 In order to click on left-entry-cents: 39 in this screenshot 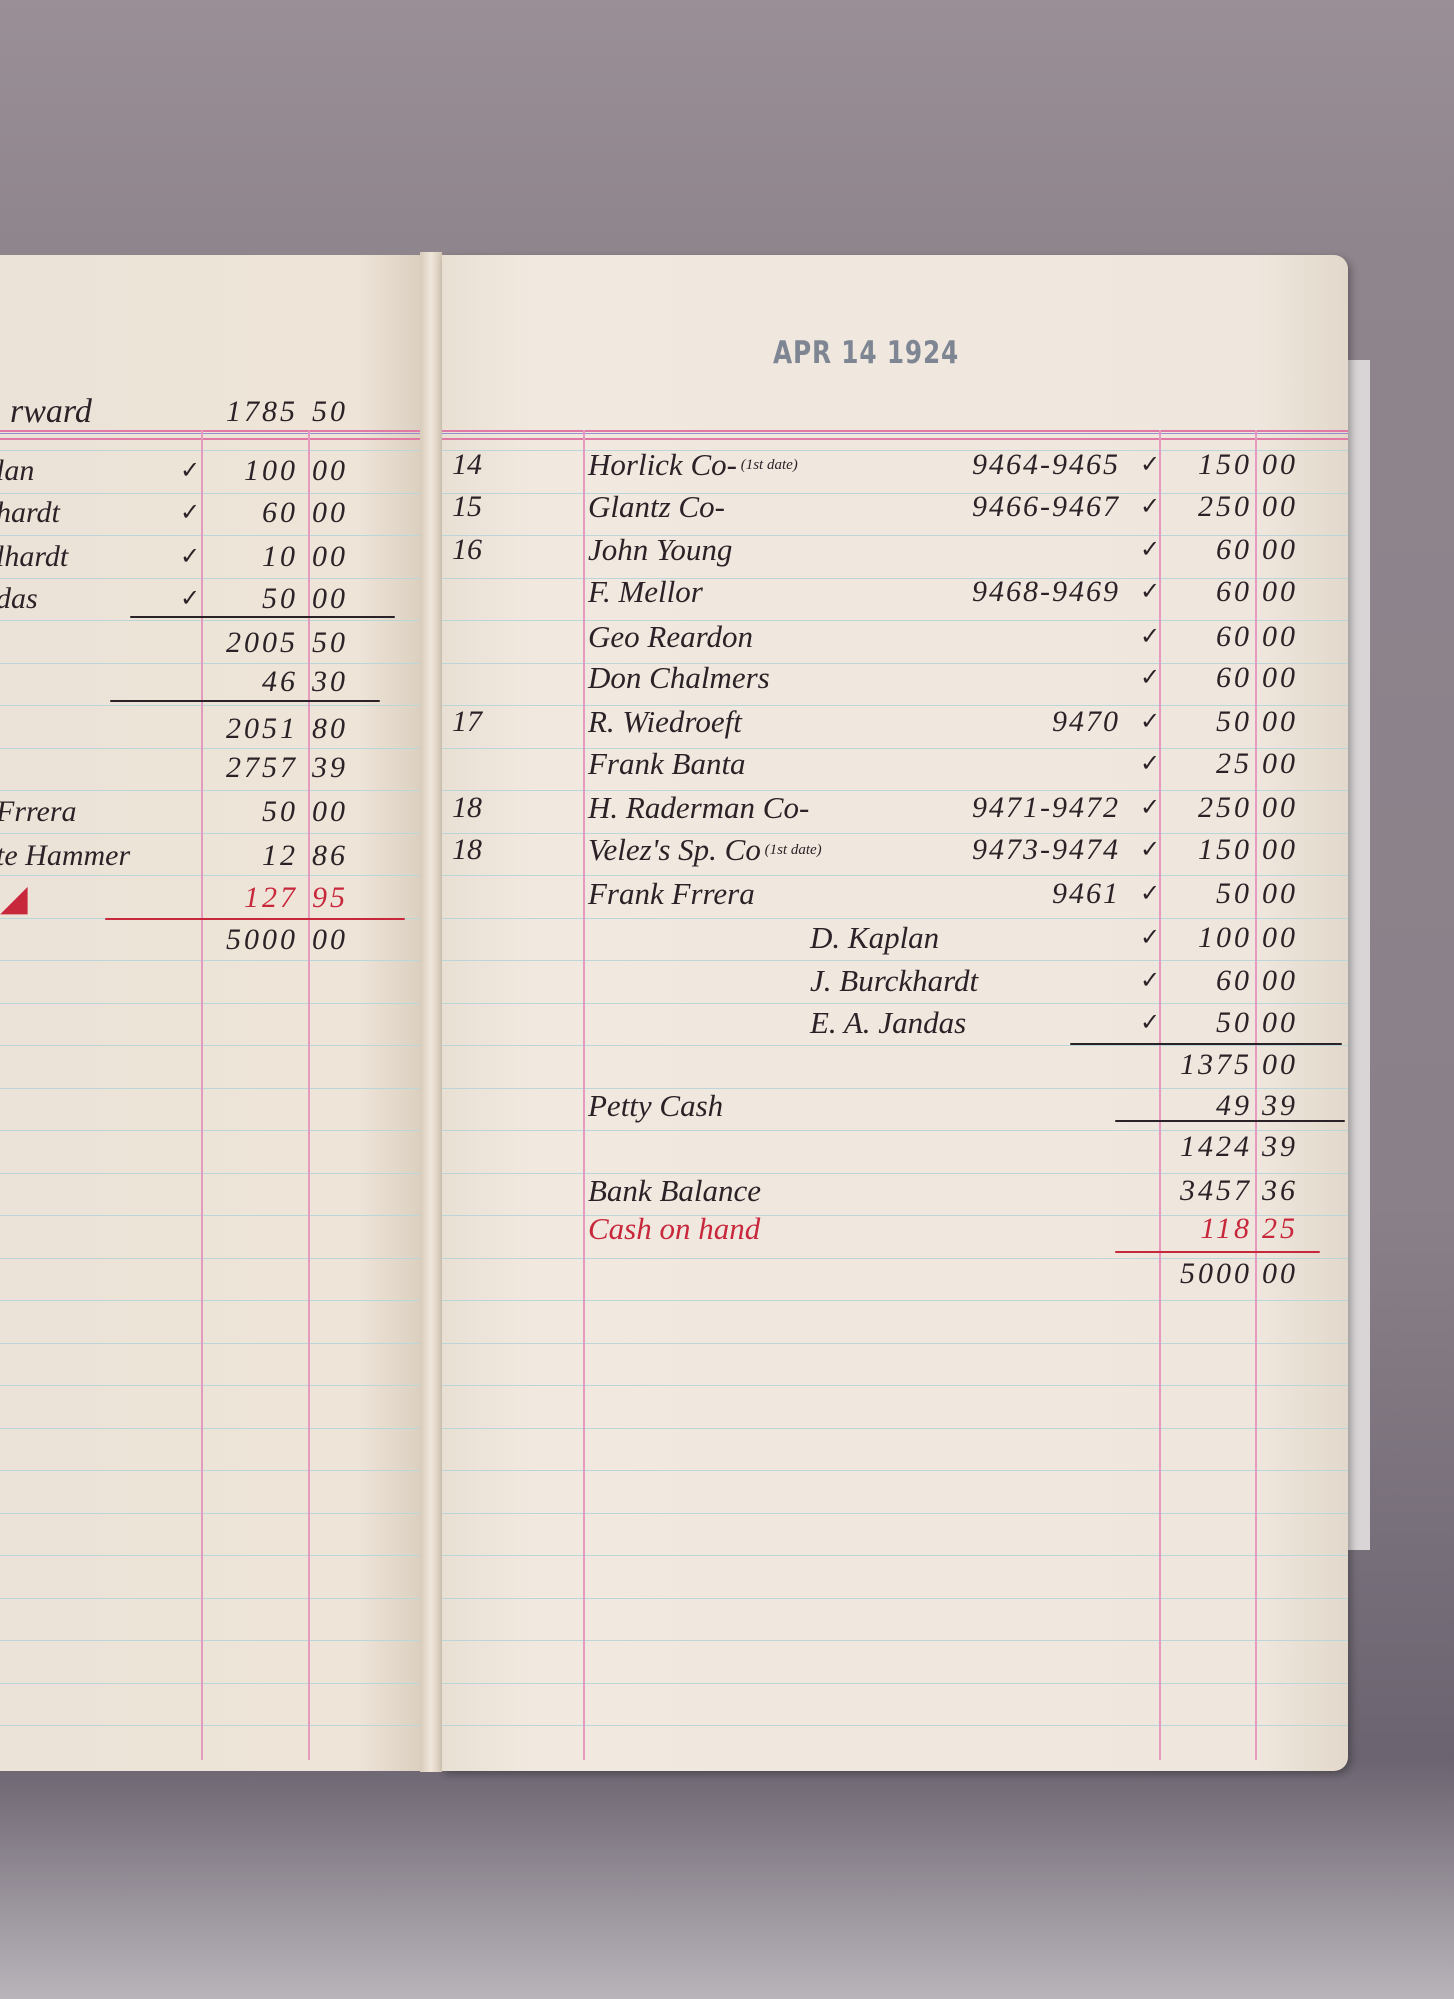, I will do `click(330, 767)`.